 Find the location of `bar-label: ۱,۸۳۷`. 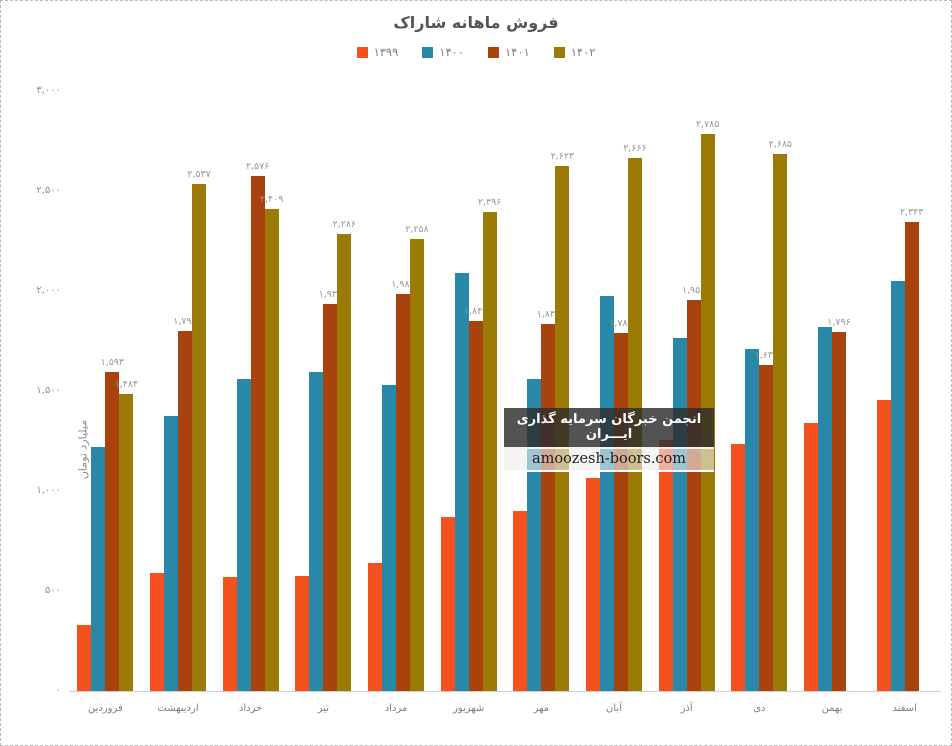

bar-label: ۱,۸۳۷ is located at coordinates (548, 314).